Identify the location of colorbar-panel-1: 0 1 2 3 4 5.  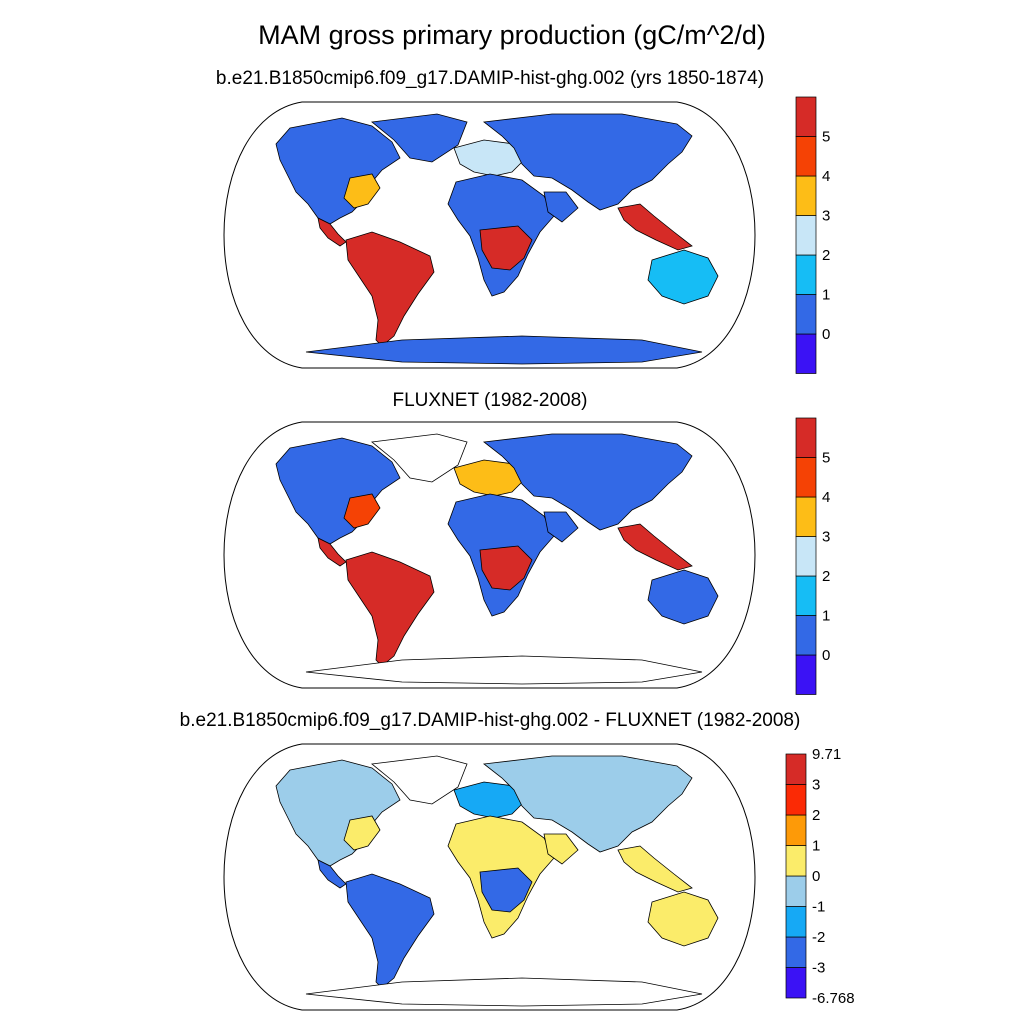
(812, 235).